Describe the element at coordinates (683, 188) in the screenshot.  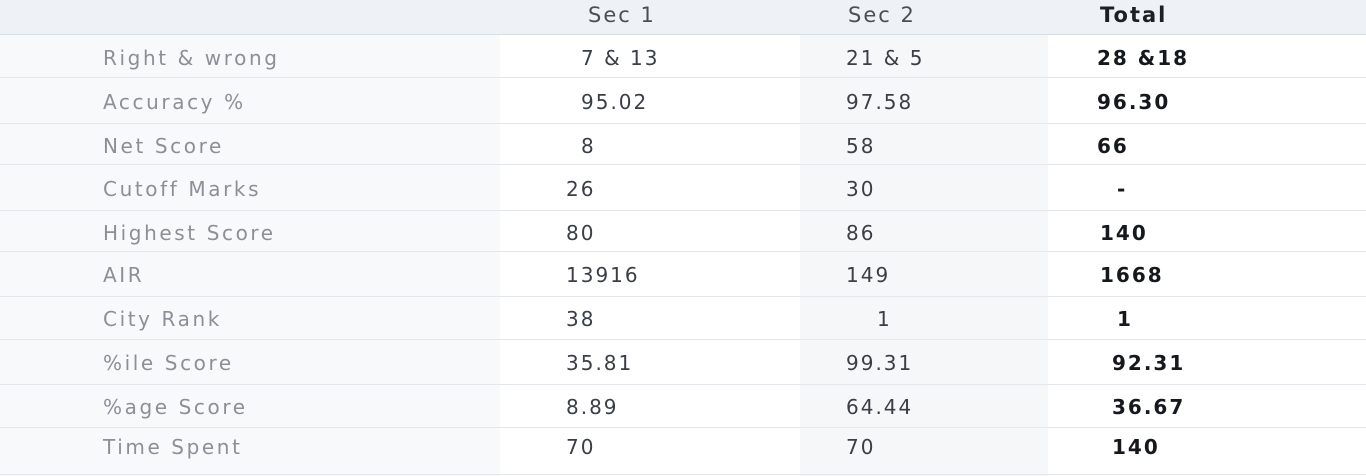
I see `table-row: Cutoff Marks 26 30 -` at that location.